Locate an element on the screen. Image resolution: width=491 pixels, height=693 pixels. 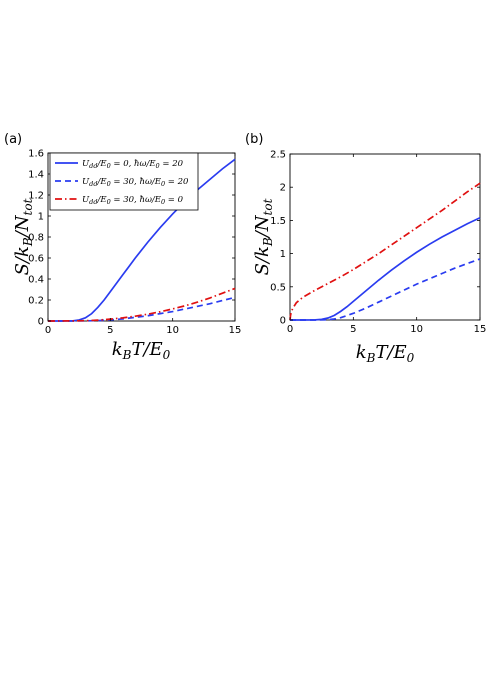
y-tick-label: 1.5 is located at coordinates (278, 221).